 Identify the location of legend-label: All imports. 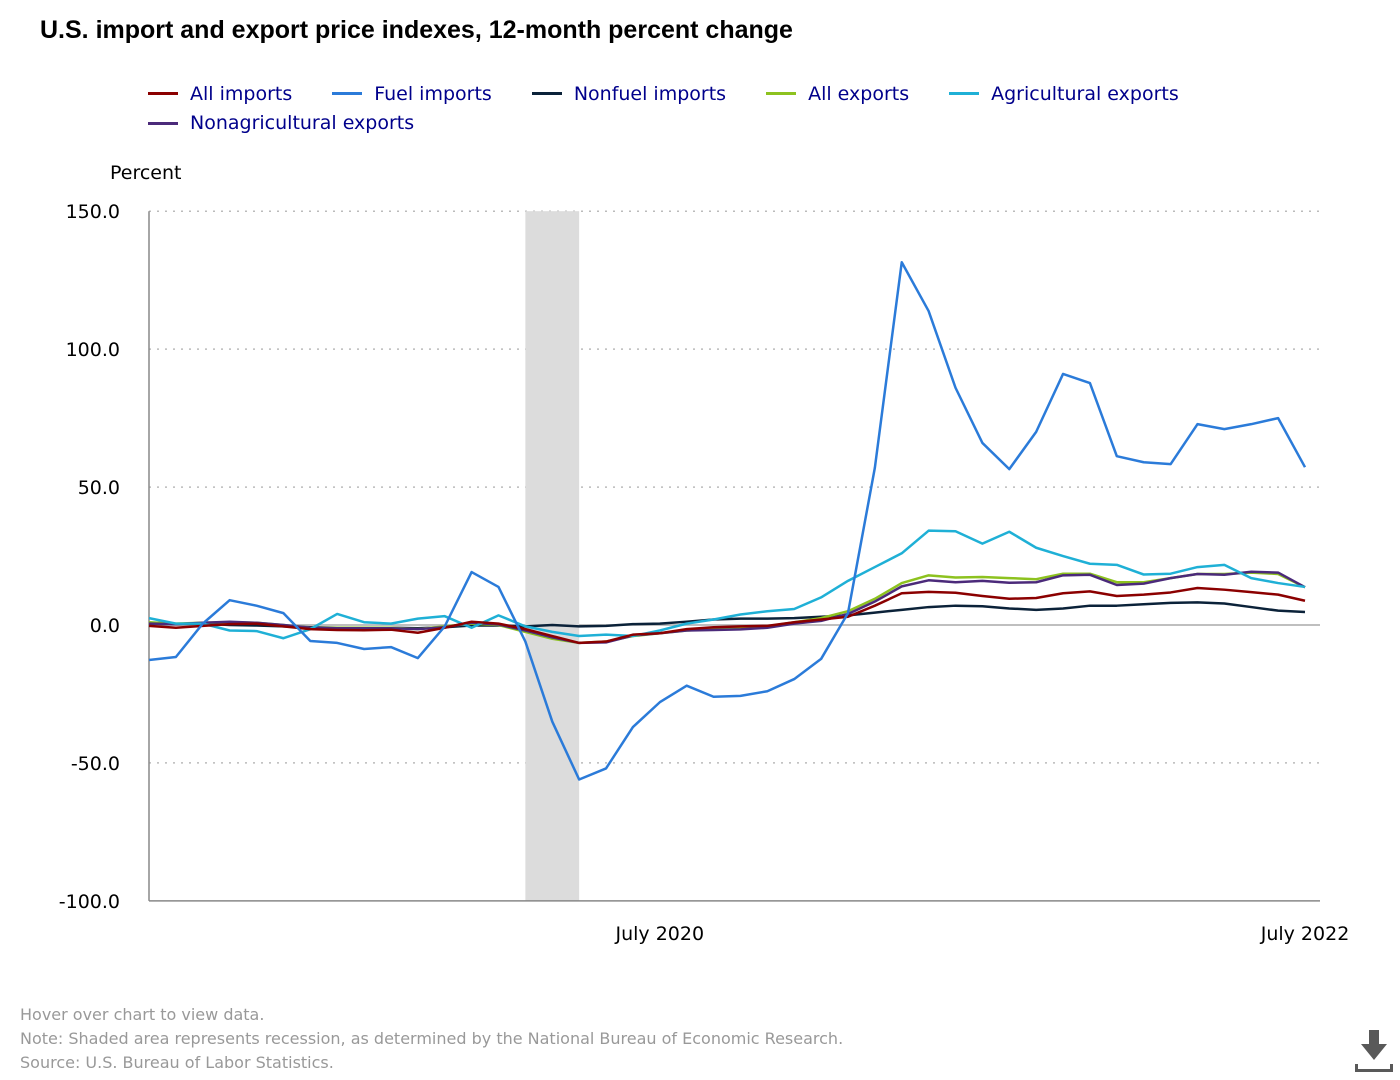
(241, 93).